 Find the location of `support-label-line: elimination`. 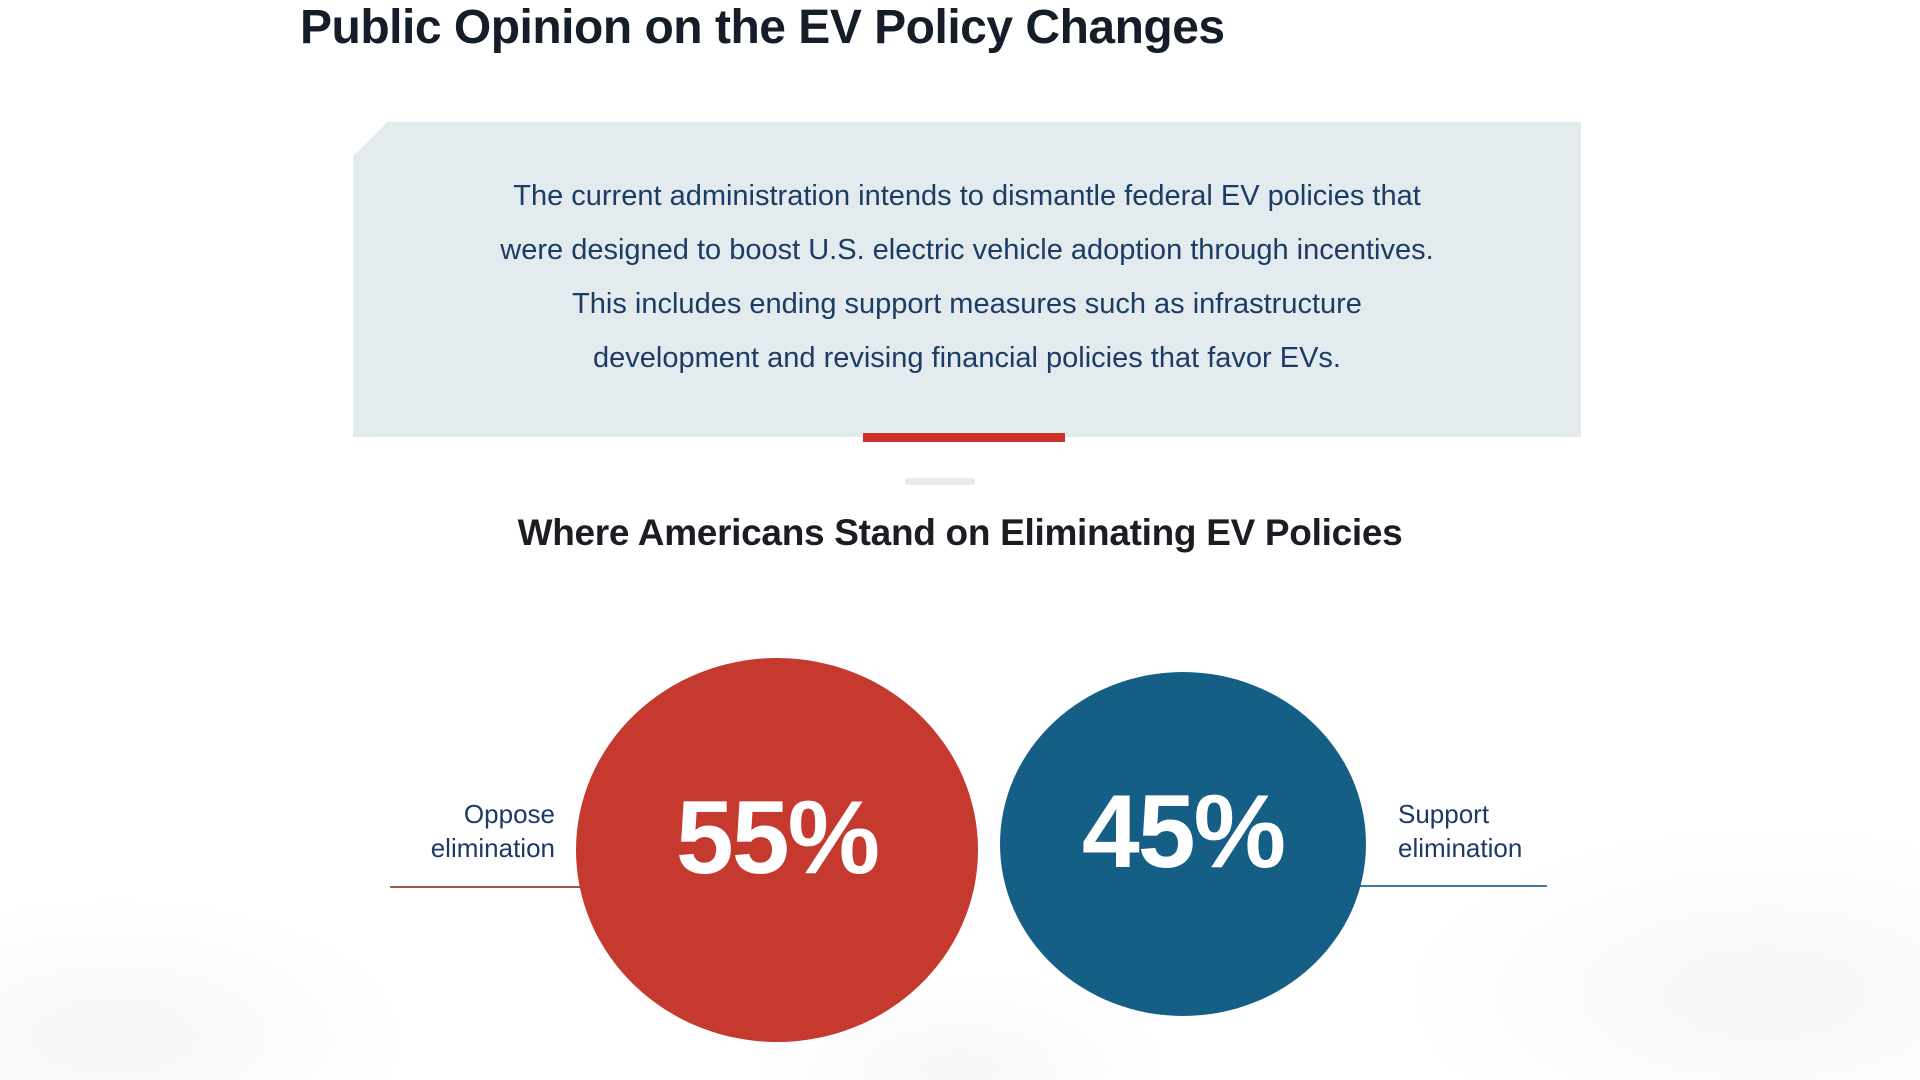

support-label-line: elimination is located at coordinates (1460, 848).